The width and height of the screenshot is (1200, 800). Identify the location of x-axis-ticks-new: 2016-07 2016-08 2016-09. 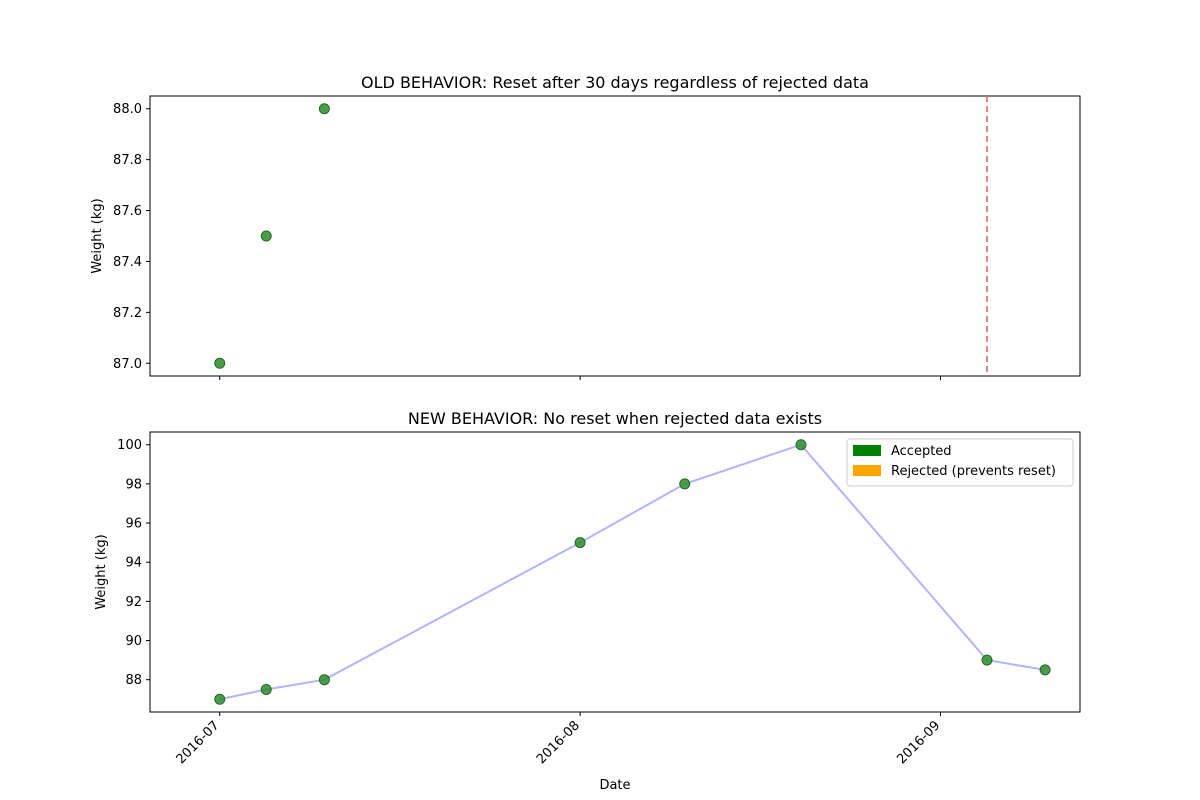
(558, 739).